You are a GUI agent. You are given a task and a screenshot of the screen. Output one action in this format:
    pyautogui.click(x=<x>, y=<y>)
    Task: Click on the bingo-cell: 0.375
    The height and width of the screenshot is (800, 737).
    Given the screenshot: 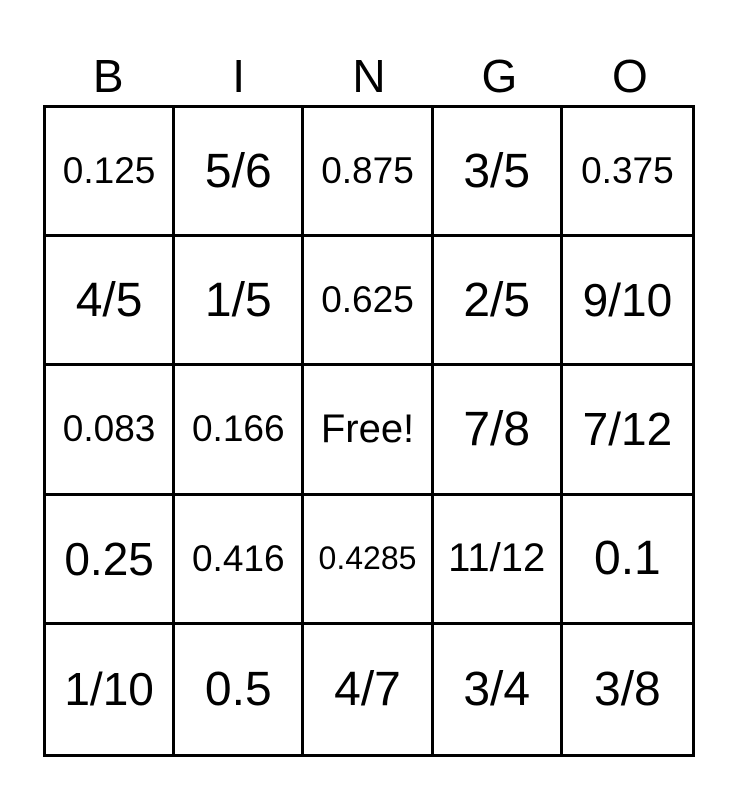 What is the action you would take?
    pyautogui.click(x=627, y=173)
    